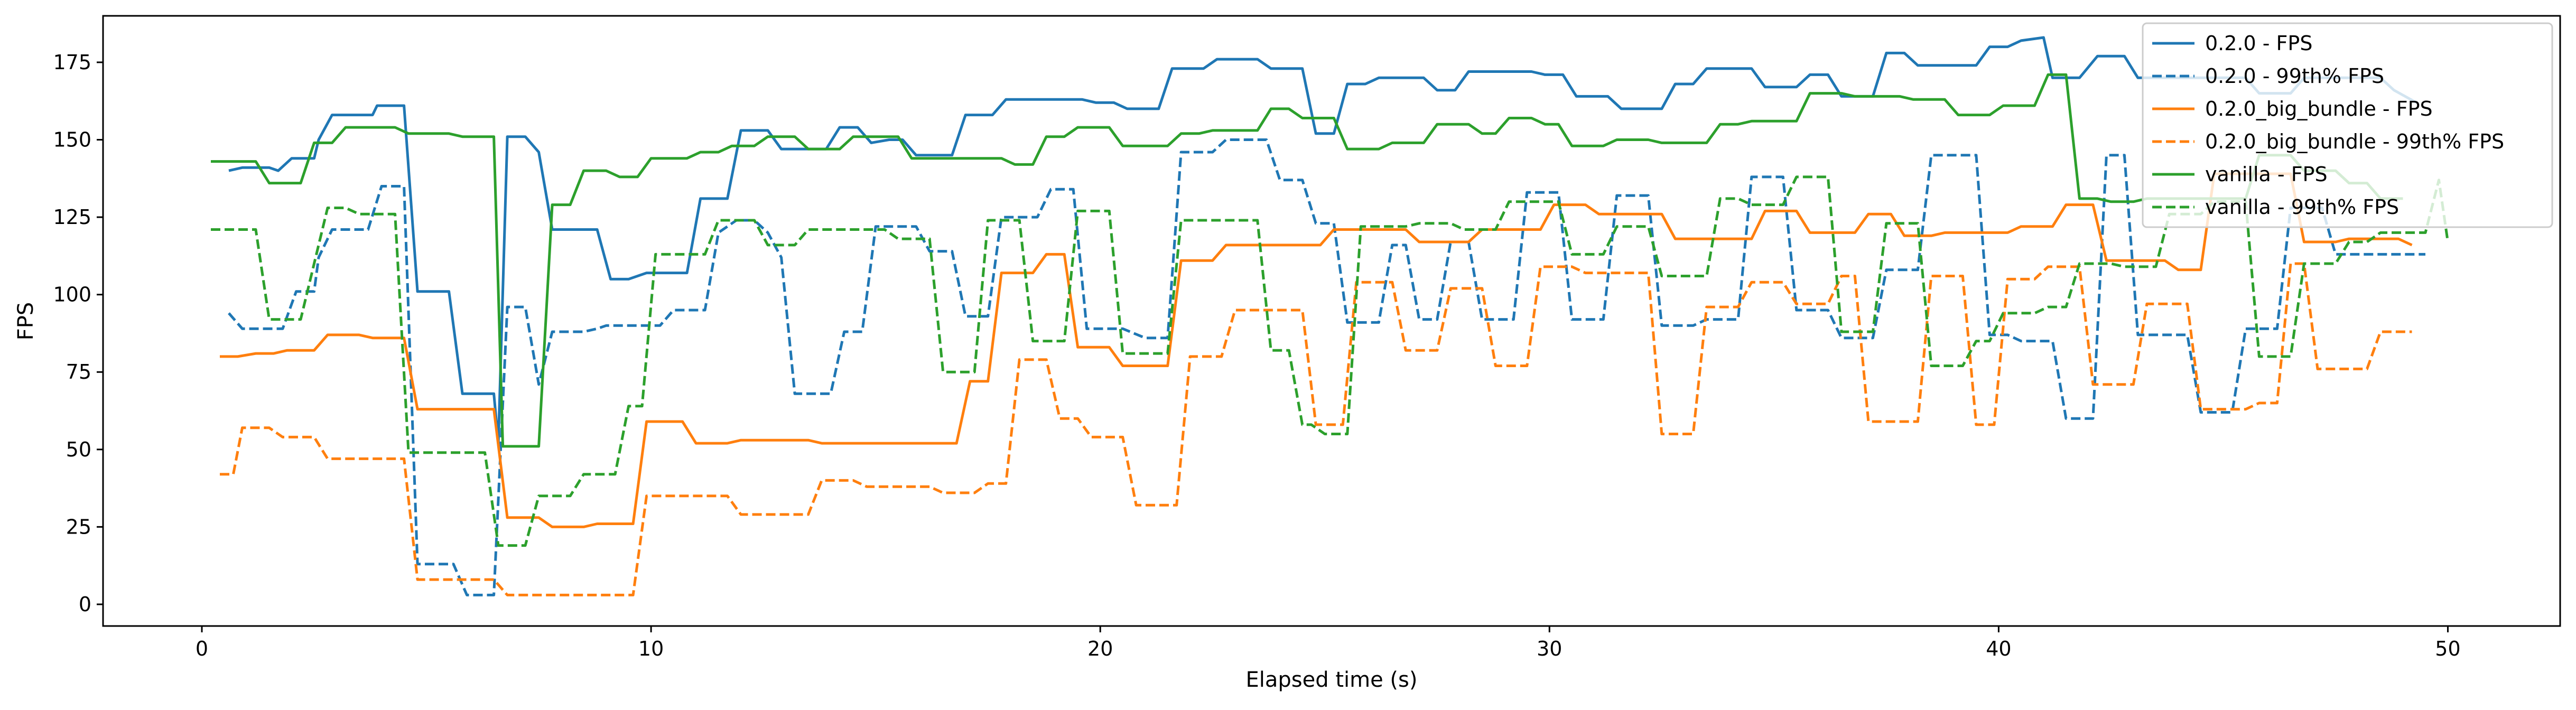 The height and width of the screenshot is (710, 2576). What do you see at coordinates (85, 604) in the screenshot?
I see `y-tick-label-0: 0` at bounding box center [85, 604].